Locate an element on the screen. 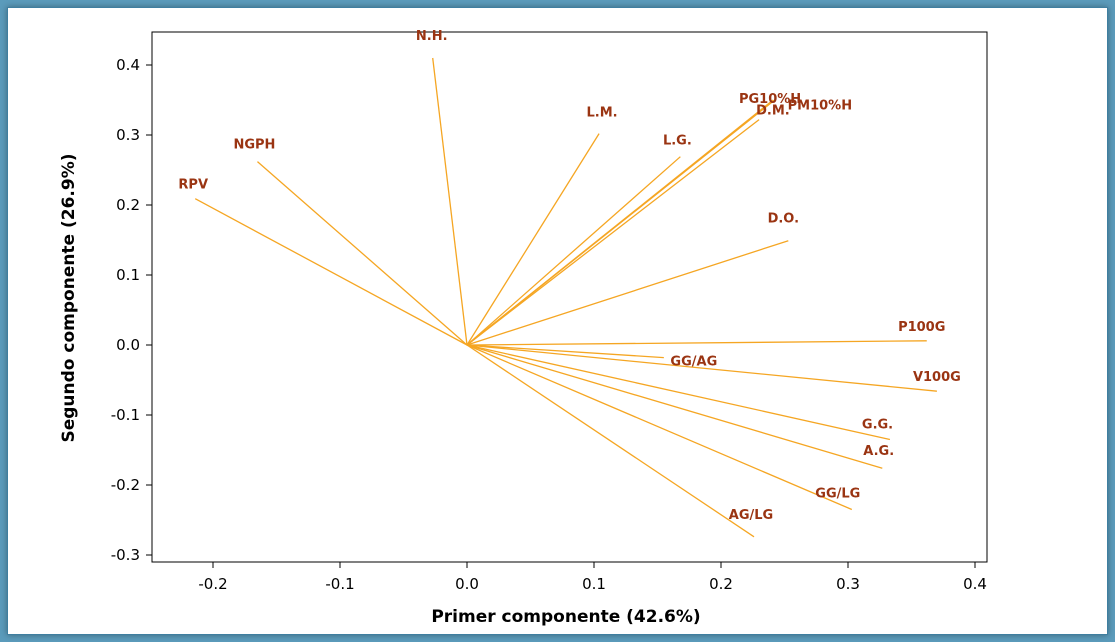 This screenshot has width=1115, height=642. vector-line-gg-lg is located at coordinates (659, 427).